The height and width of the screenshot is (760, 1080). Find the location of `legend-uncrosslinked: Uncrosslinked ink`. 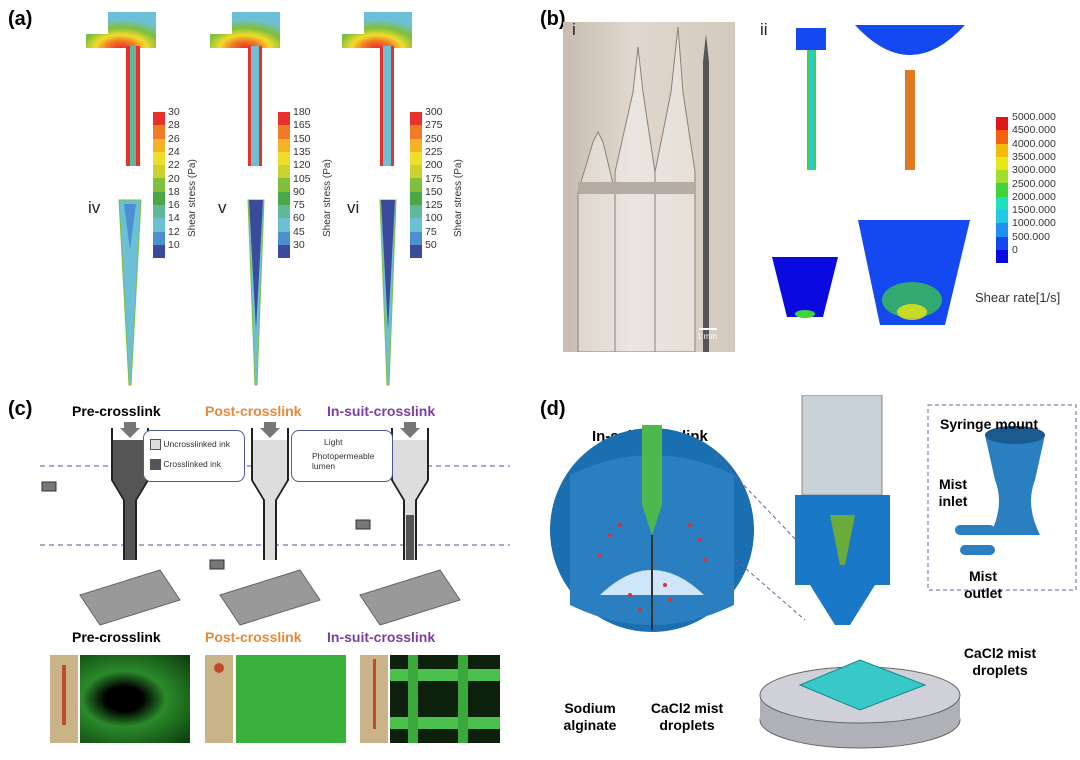

legend-uncrosslinked: Uncrosslinked ink is located at coordinates (190, 445).